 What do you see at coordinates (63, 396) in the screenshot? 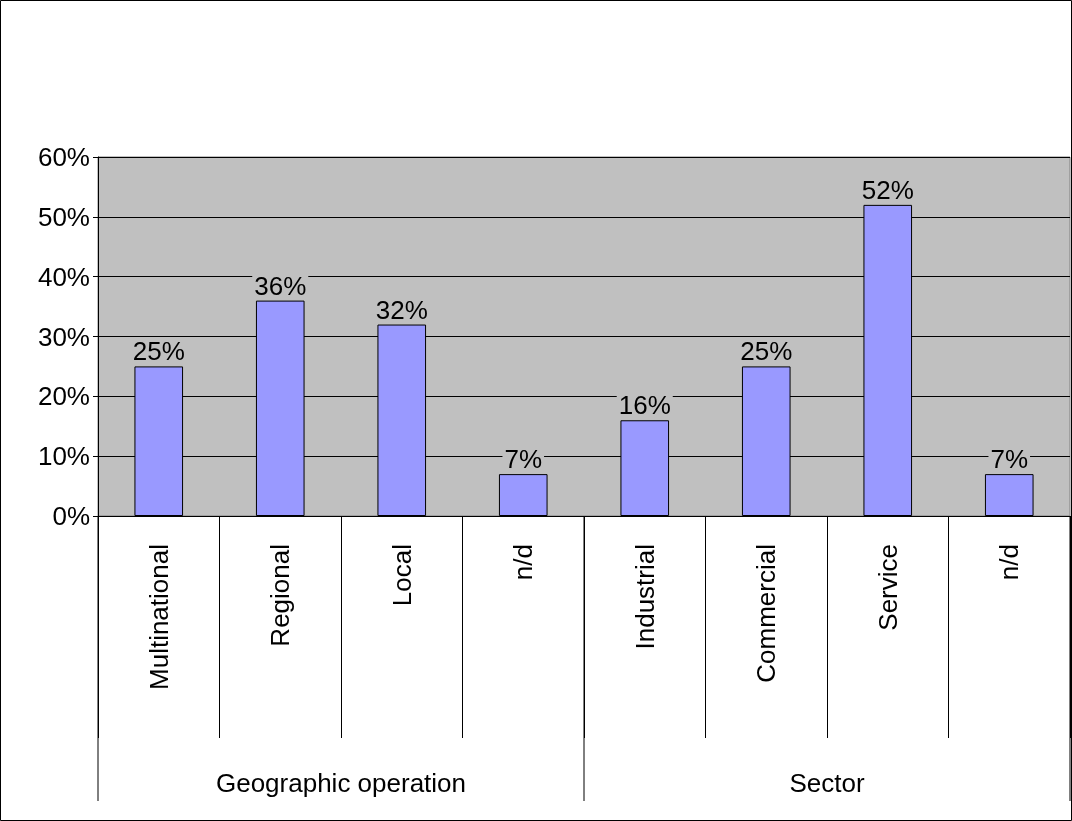
I see `y-tick-label: 20%` at bounding box center [63, 396].